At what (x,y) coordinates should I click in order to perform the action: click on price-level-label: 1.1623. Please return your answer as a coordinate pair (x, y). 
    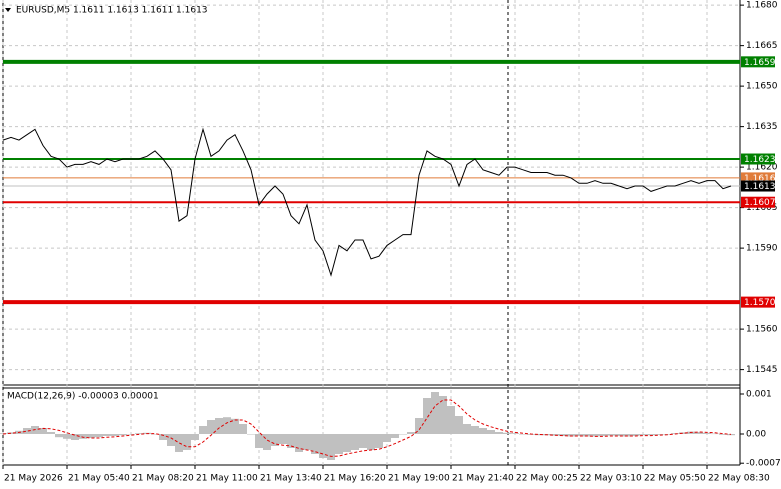
    Looking at the image, I should click on (760, 160).